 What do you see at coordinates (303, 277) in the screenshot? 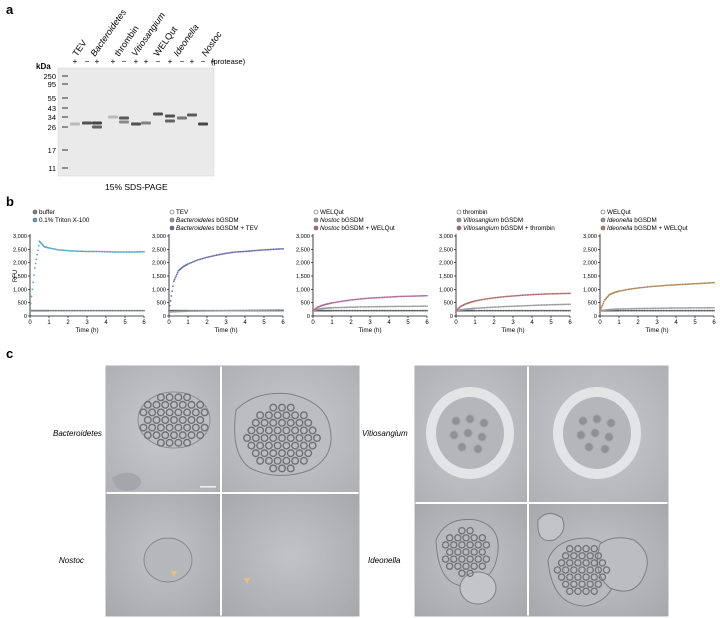
I see `y-tick-label: 1,500` at bounding box center [303, 277].